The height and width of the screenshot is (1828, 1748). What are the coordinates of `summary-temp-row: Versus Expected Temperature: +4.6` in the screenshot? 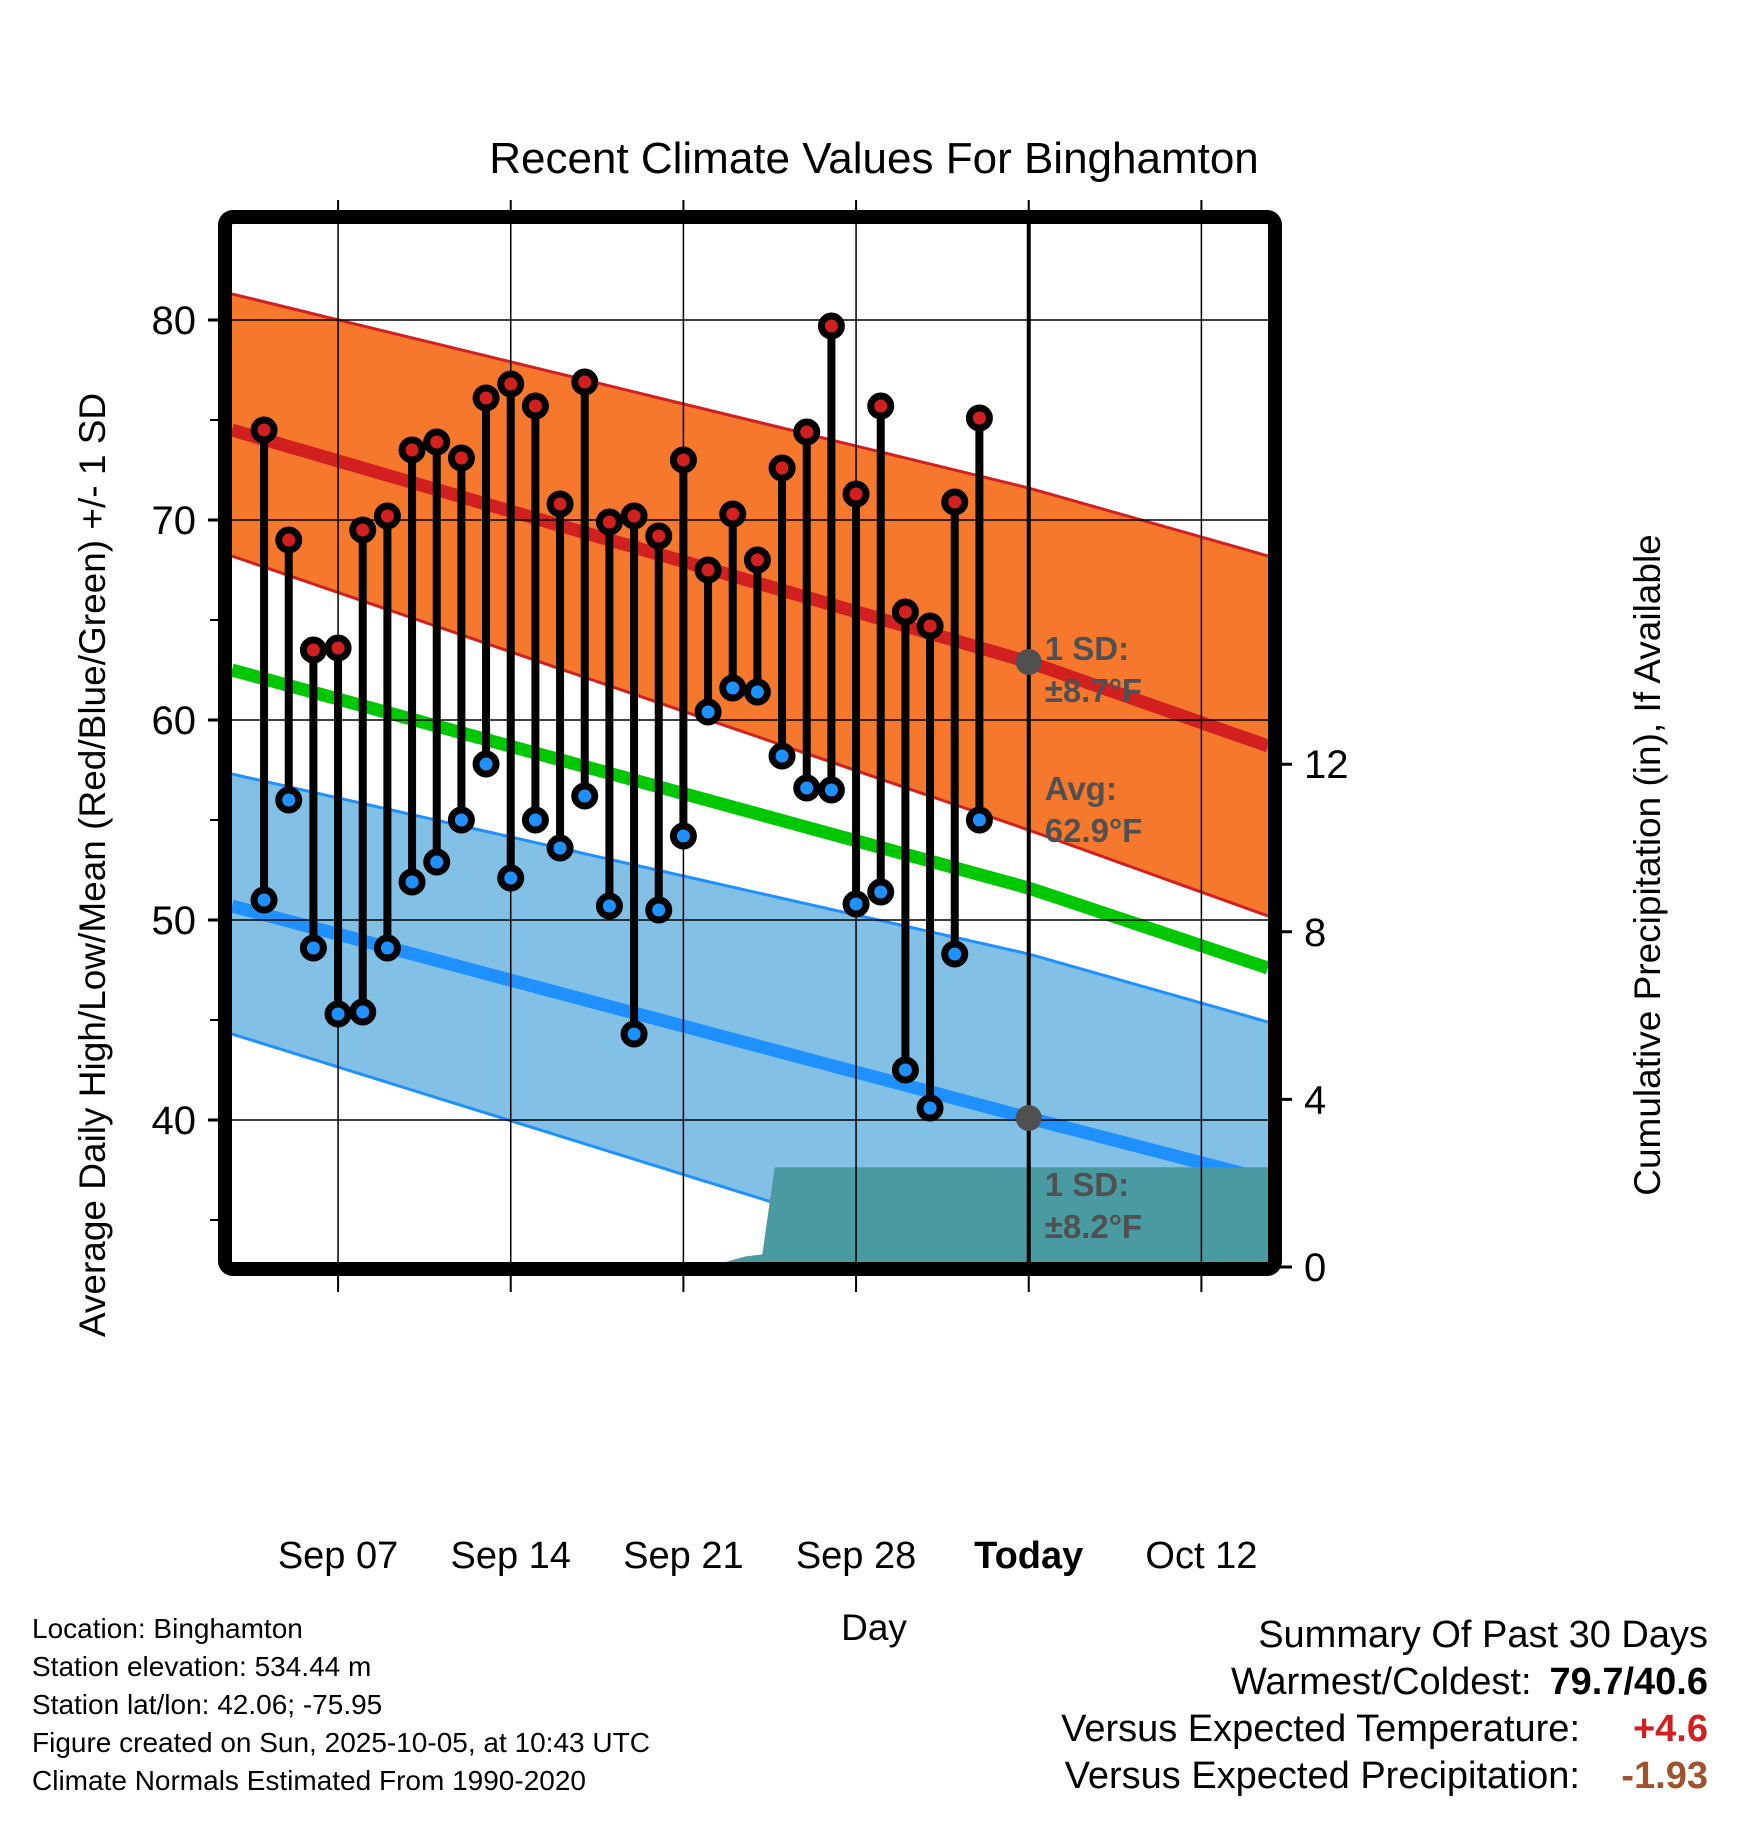 It's located at (1384, 1729).